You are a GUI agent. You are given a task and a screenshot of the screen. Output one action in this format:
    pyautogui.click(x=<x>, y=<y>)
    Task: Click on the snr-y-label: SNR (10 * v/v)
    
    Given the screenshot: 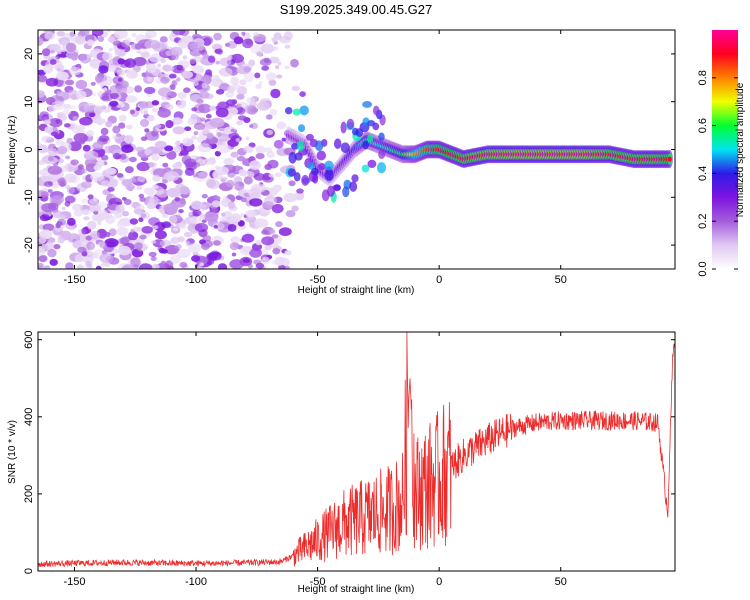 What is the action you would take?
    pyautogui.click(x=12, y=452)
    